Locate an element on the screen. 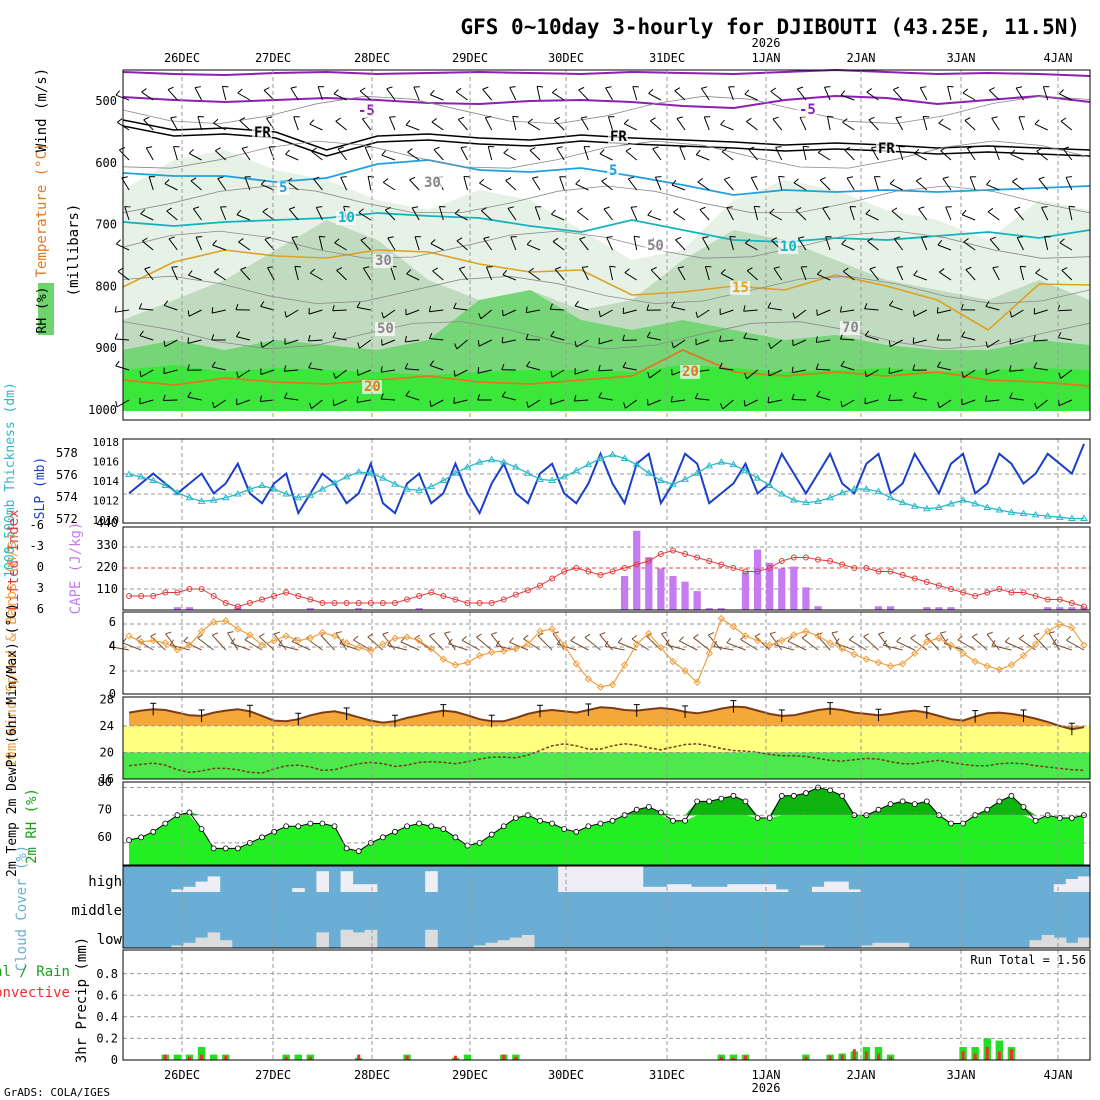 The width and height of the screenshot is (1100, 1100). wind10m-panel is located at coordinates (599, 653).